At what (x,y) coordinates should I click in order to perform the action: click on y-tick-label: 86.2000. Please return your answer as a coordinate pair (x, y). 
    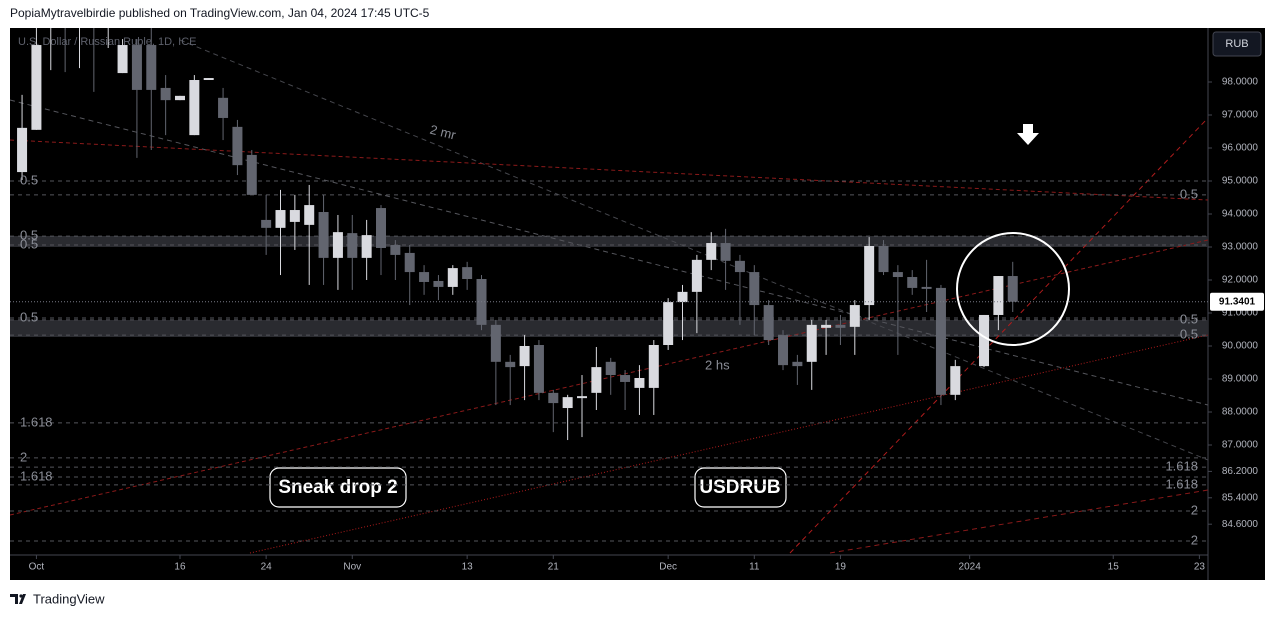
    Looking at the image, I should click on (1240, 471).